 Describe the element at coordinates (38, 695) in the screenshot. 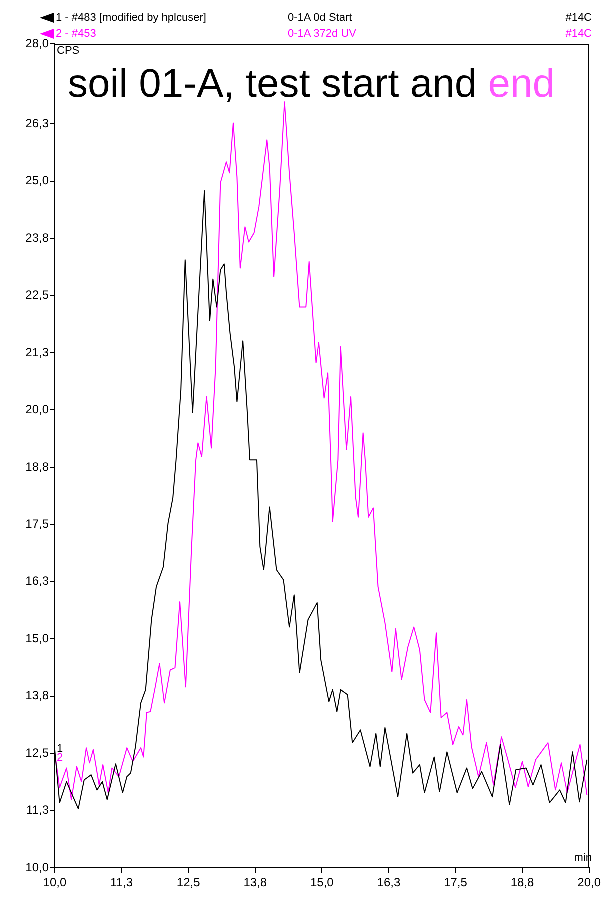

I see `y-tick-label: 13,8` at that location.